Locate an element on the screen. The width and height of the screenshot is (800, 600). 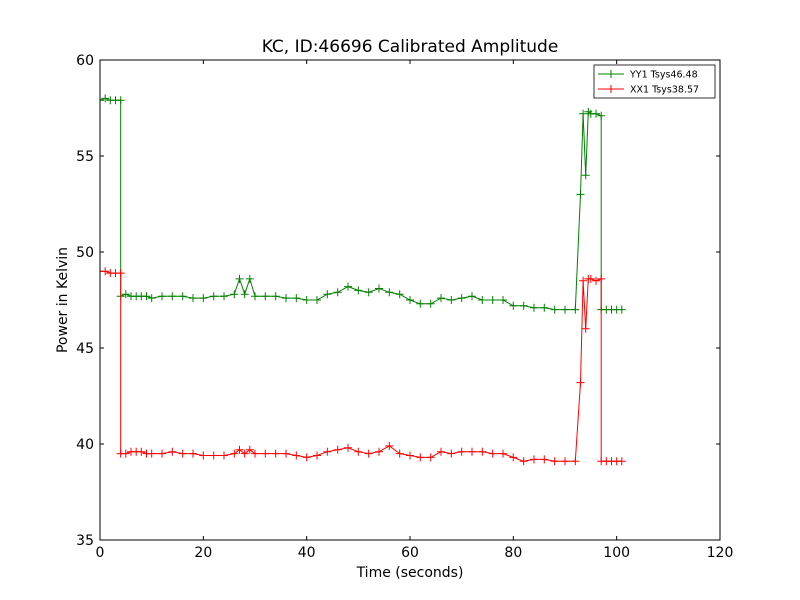
y-tick-label: 45 is located at coordinates (85, 349).